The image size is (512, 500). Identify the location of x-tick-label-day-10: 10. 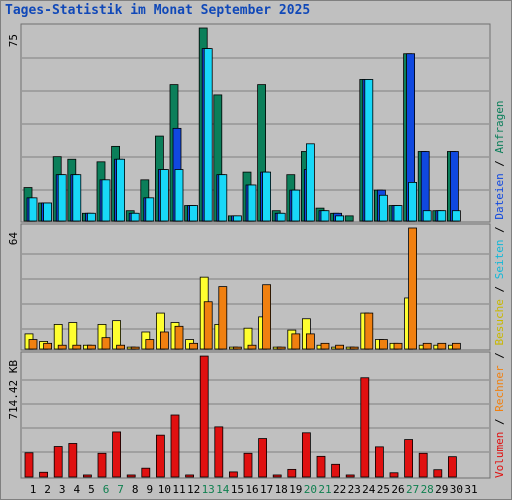
(164, 489).